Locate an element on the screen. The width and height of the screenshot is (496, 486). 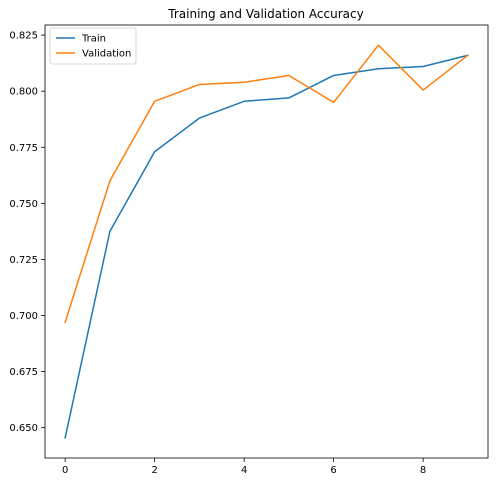
x-tick-label: 8 is located at coordinates (423, 470).